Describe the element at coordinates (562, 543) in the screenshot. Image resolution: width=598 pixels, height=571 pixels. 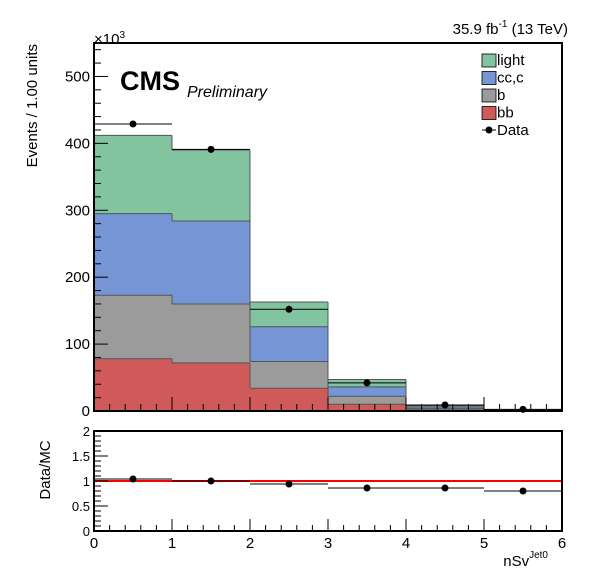
I see `x-tick-label-6: 6` at that location.